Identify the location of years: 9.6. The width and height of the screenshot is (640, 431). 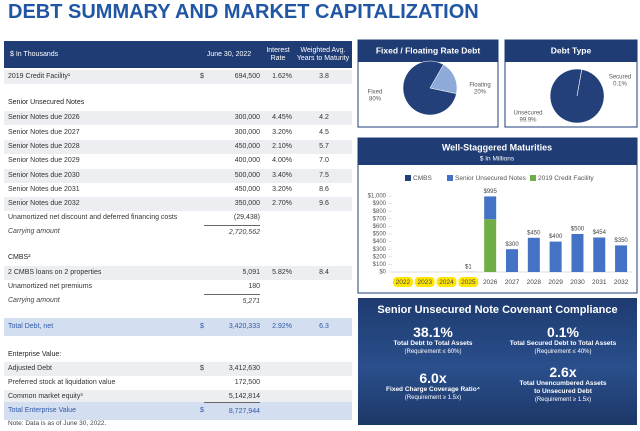
(324, 203).